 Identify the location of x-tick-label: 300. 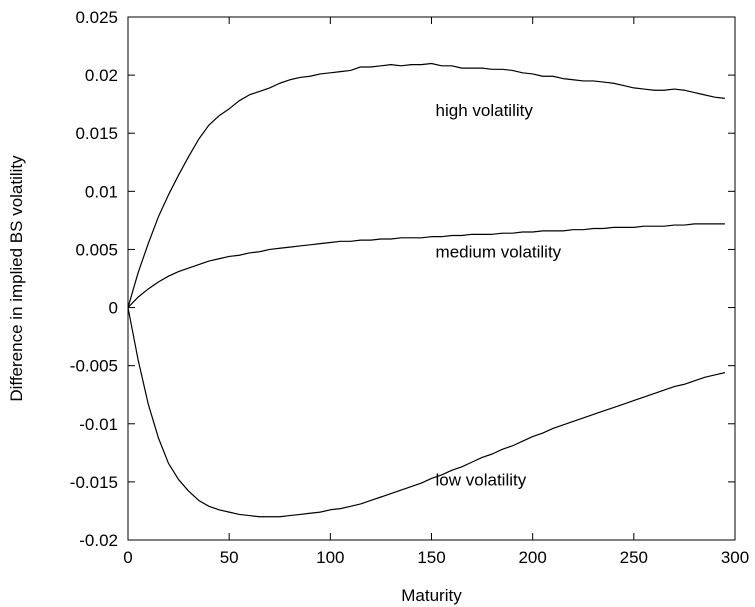
(735, 557).